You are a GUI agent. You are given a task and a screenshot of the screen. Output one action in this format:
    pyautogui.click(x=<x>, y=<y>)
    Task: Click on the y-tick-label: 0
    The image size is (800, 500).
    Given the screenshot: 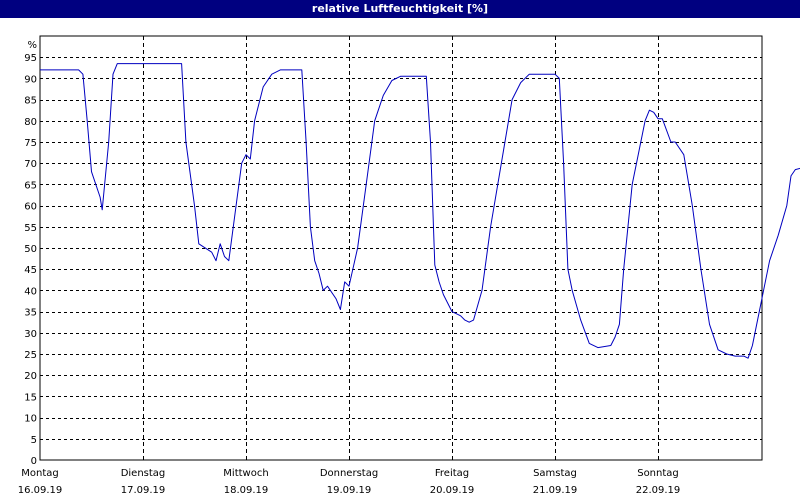 What is the action you would take?
    pyautogui.click(x=34, y=461)
    